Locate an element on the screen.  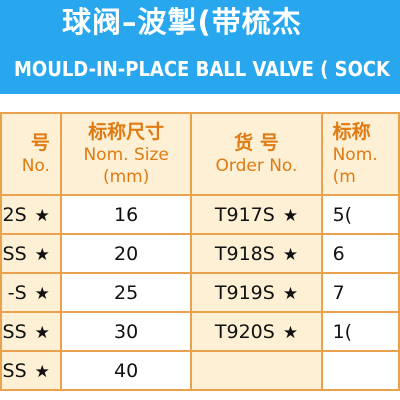
header-order-left: 号 No. is located at coordinates (31, 154).